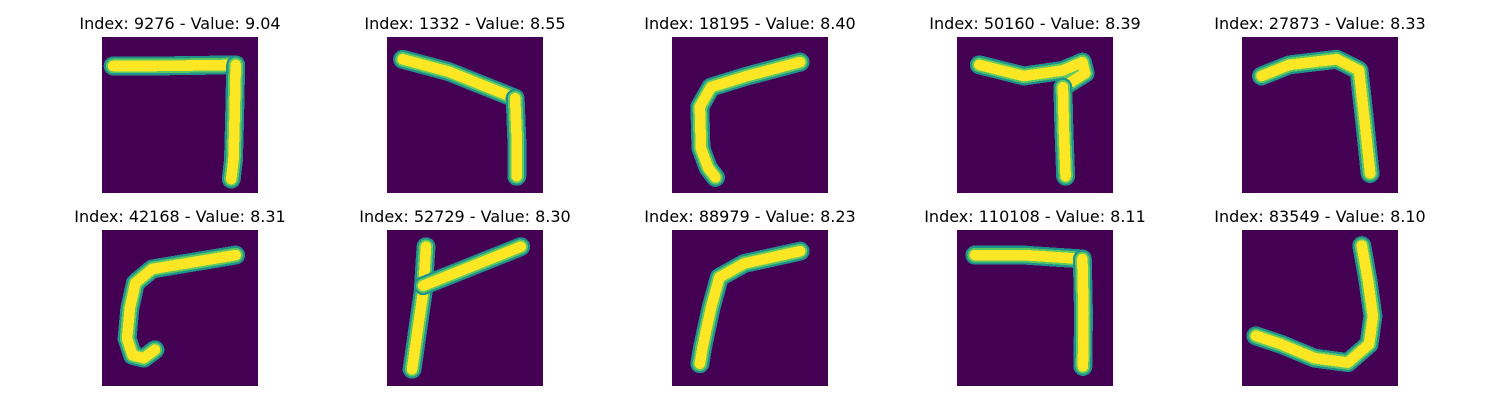 The height and width of the screenshot is (400, 1500). Describe the element at coordinates (180, 216) in the screenshot. I see `panel-title: Index: 42168 - Value: 8.31` at that location.